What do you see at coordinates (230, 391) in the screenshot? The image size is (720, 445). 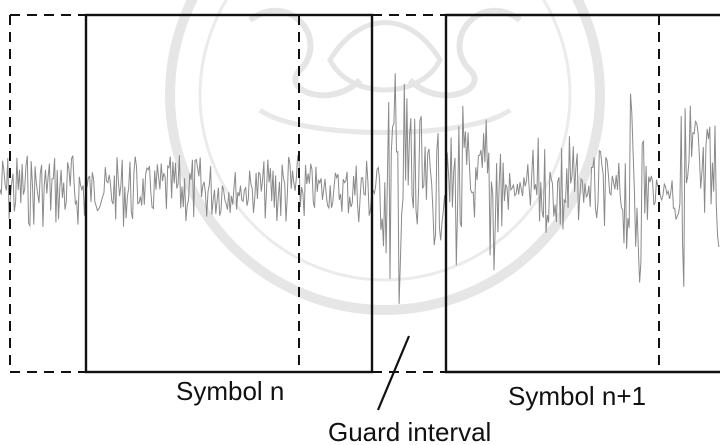 I see `symbol-n-label: Symbol n` at bounding box center [230, 391].